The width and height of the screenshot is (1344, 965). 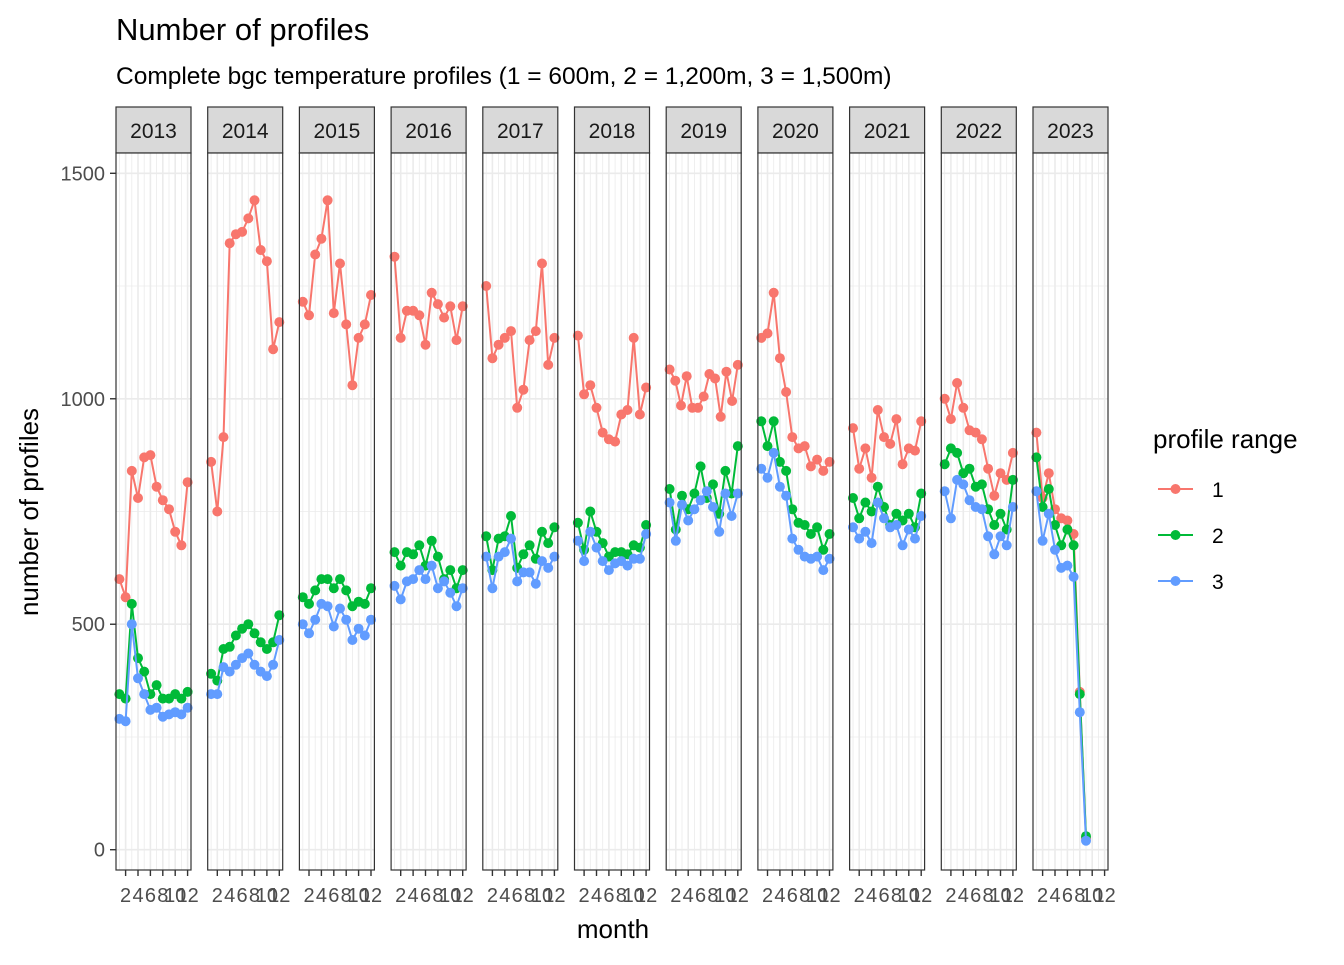 What do you see at coordinates (1218, 582) in the screenshot?
I see `legend-label: 3` at bounding box center [1218, 582].